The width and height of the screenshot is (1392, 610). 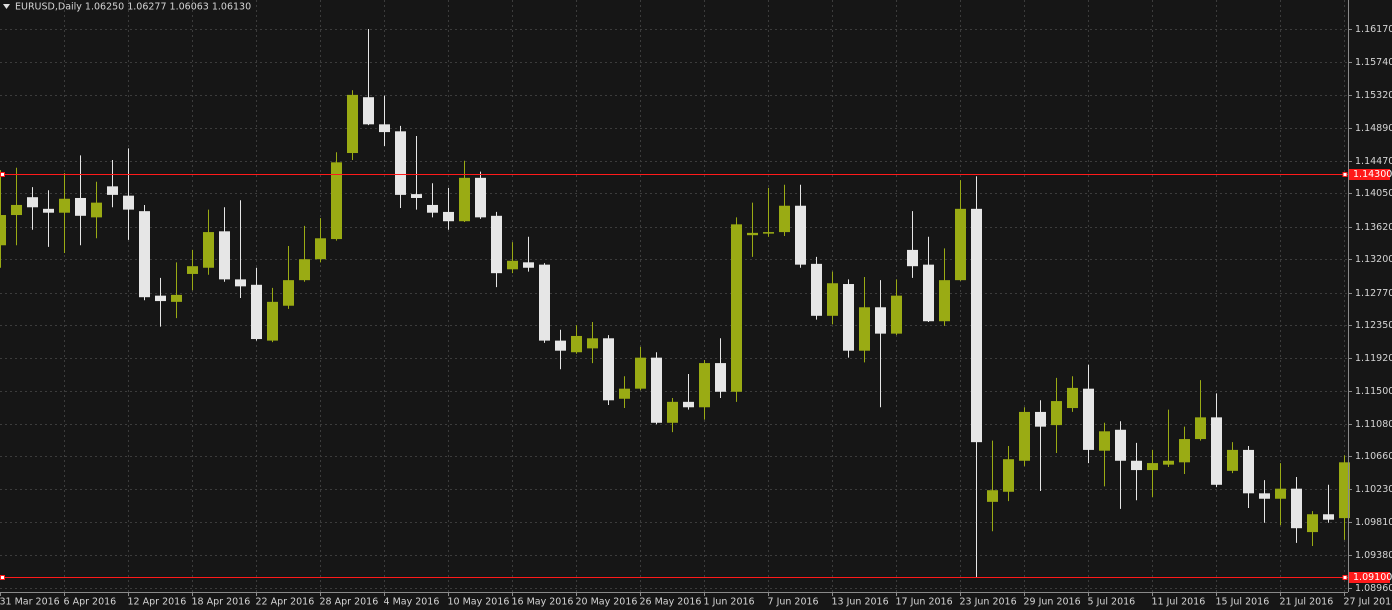 I want to click on x-tick-label: 22 Apr 2016, so click(x=285, y=602).